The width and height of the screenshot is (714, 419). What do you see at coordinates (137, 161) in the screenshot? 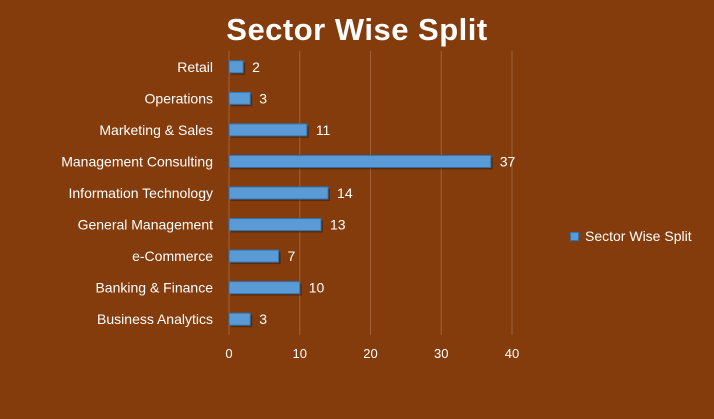
I see `category-label: Management Consulting` at bounding box center [137, 161].